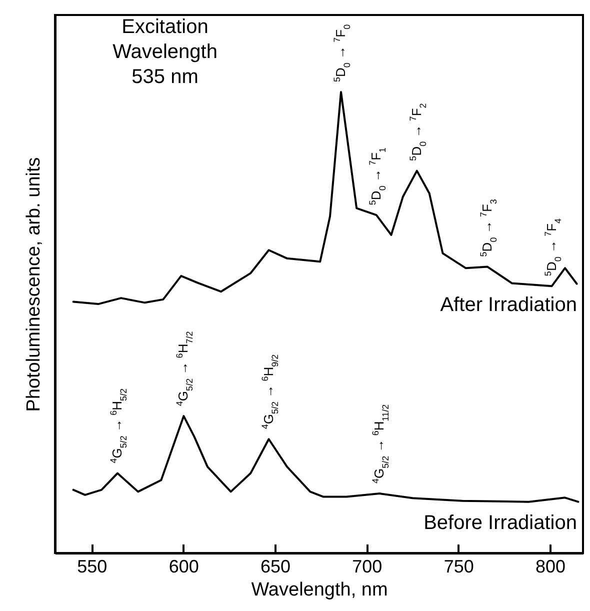 The image size is (590, 611). Describe the element at coordinates (275, 566) in the screenshot. I see `x-tick-label: 650` at that location.